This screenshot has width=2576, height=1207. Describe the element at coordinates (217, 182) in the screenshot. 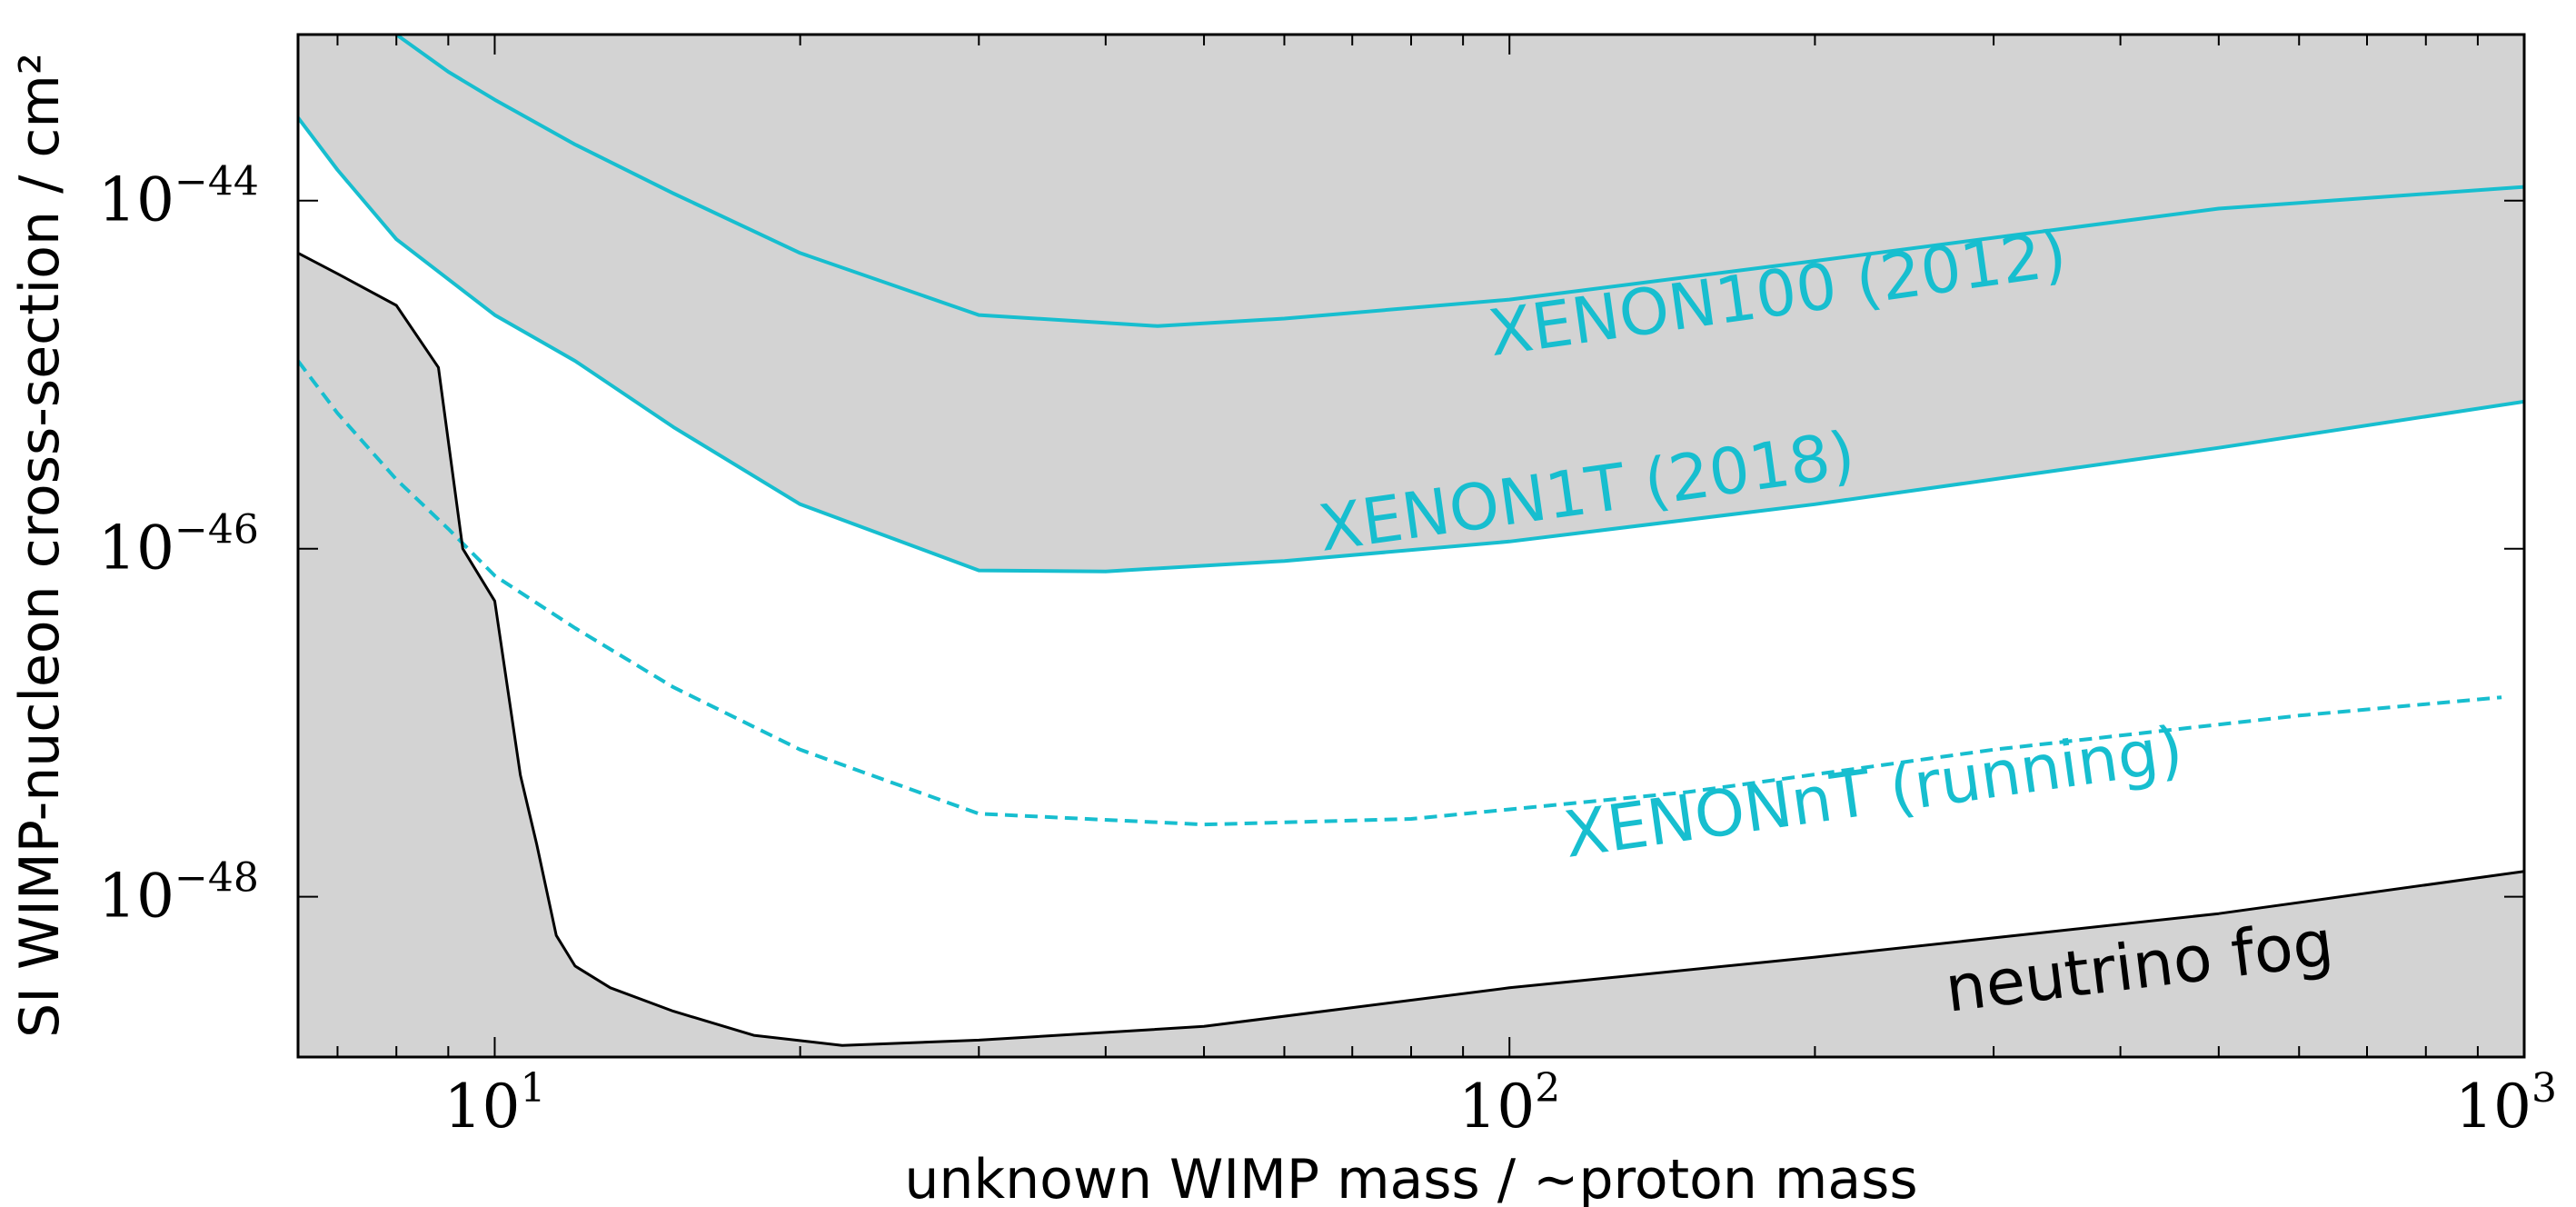

I see `y-tick-label-exponent: −44` at that location.